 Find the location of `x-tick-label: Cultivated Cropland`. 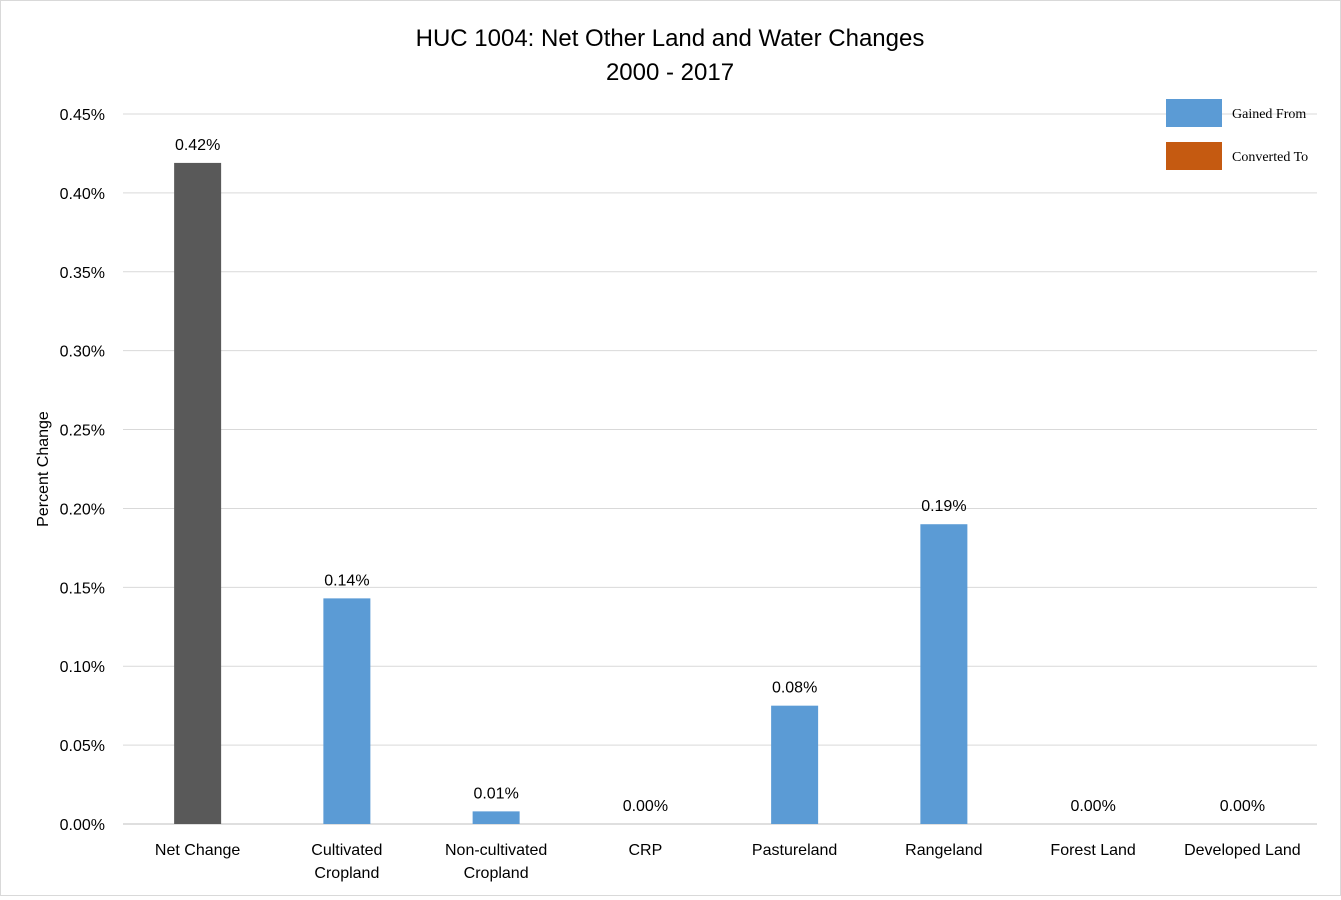

x-tick-label: Cultivated Cropland is located at coordinates (346, 862).